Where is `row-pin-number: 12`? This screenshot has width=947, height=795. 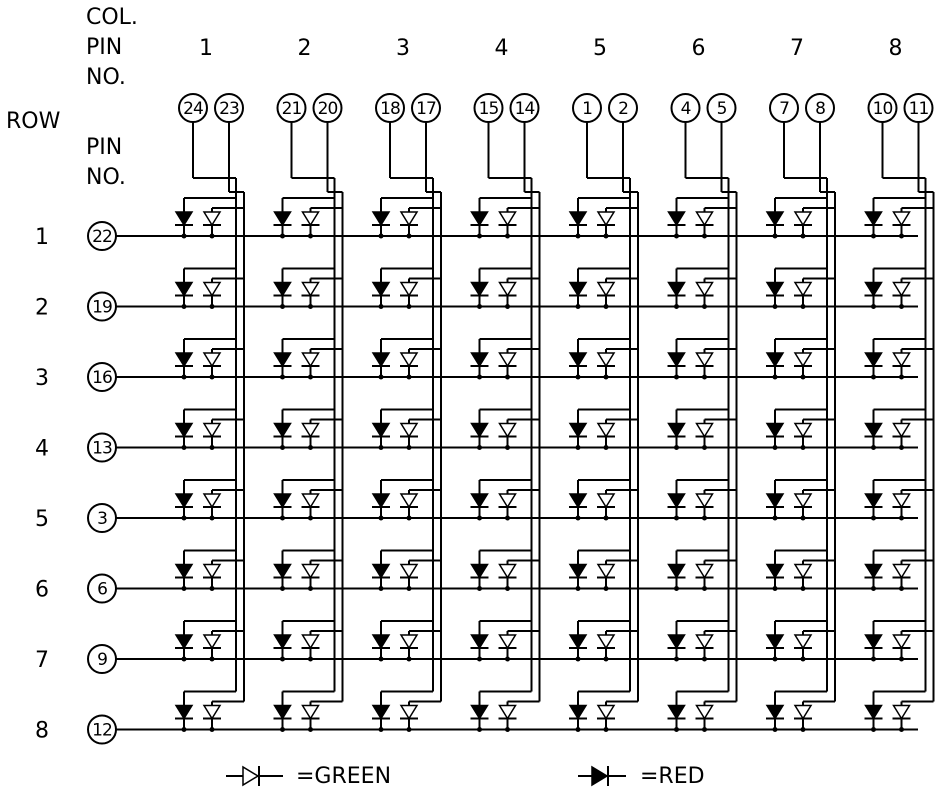
row-pin-number: 12 is located at coordinates (102, 731).